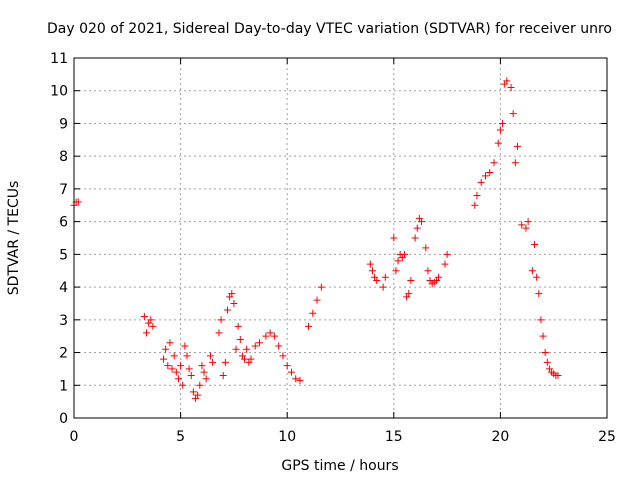  What do you see at coordinates (63, 223) in the screenshot?
I see `y-tick-label: 6` at bounding box center [63, 223].